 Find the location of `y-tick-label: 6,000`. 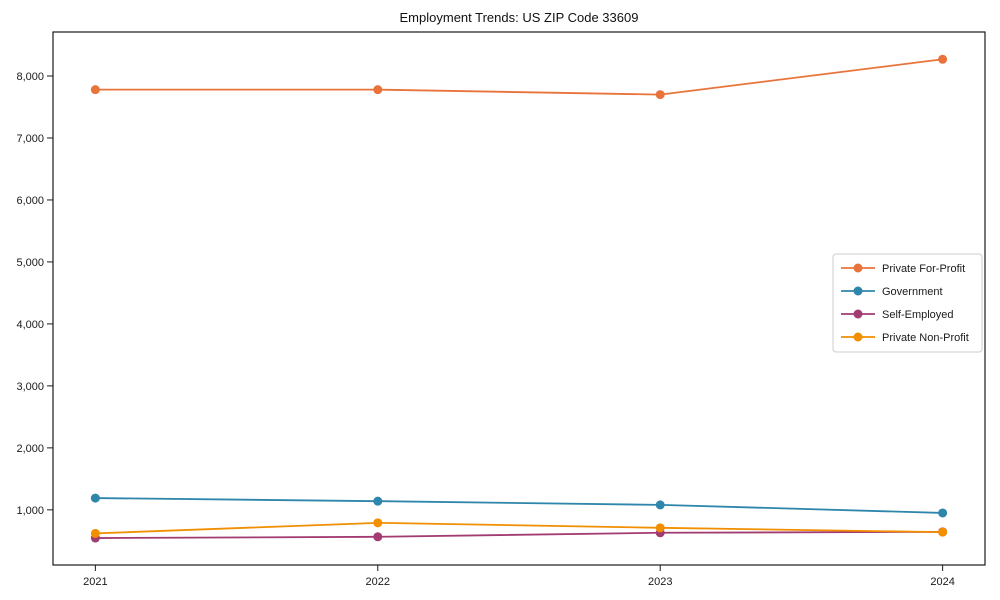

y-tick-label: 6,000 is located at coordinates (30, 201).